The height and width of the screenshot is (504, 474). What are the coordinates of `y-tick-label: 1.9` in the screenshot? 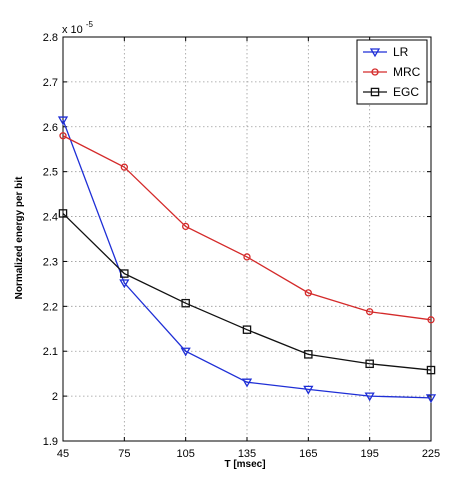 It's located at (50, 442).